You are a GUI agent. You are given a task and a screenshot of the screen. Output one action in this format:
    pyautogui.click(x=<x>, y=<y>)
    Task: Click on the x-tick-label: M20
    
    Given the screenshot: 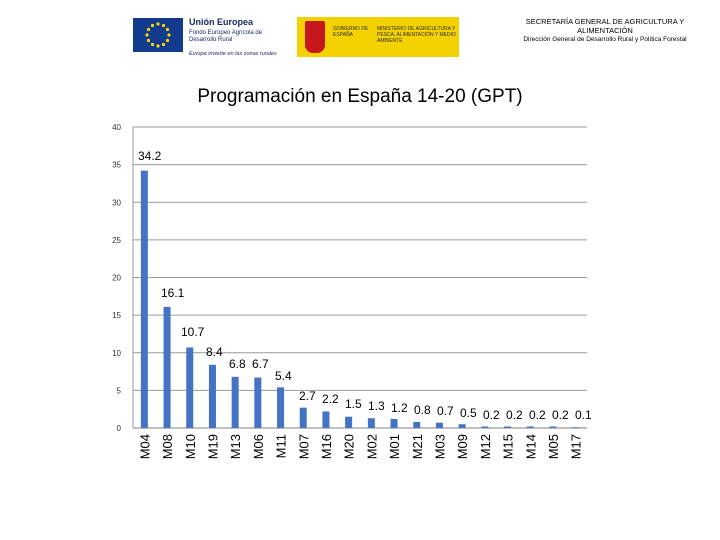 What is the action you would take?
    pyautogui.click(x=349, y=446)
    